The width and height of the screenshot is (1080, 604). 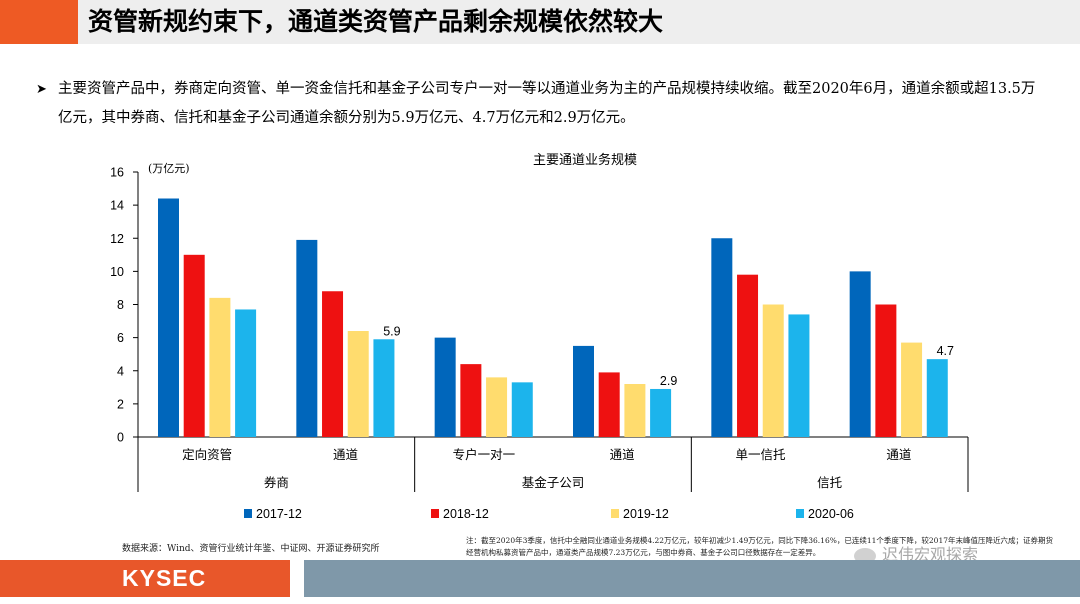 I want to click on x-tick-label: 定向资管, so click(x=207, y=454).